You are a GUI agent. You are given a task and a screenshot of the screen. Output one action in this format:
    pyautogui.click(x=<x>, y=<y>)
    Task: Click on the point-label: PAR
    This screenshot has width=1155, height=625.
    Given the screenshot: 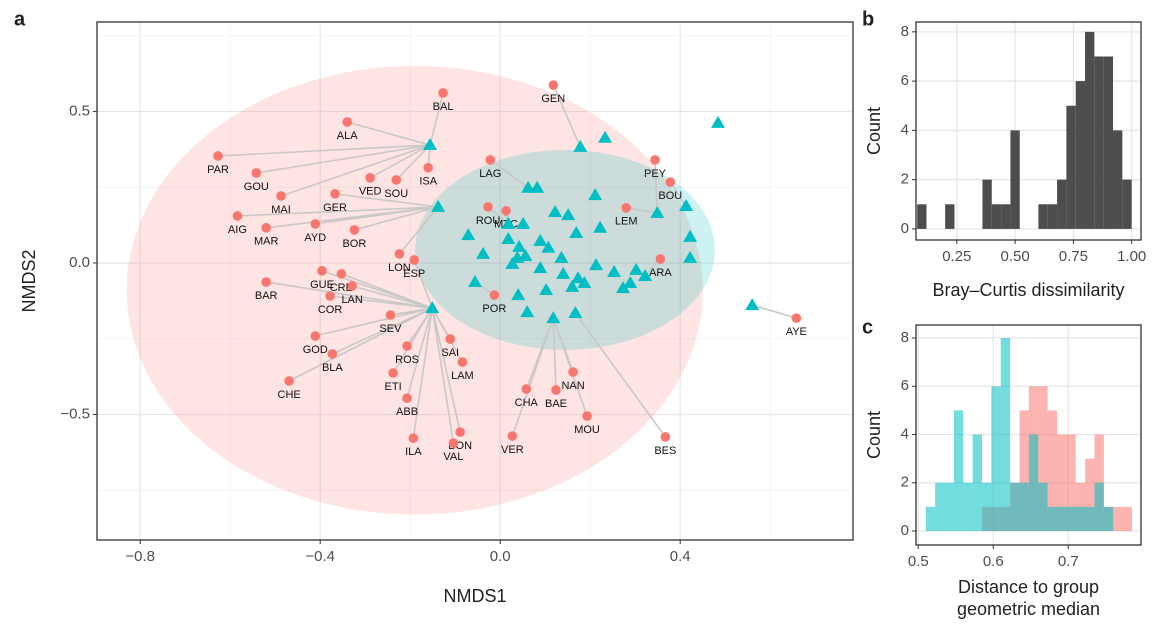 What is the action you would take?
    pyautogui.click(x=218, y=170)
    